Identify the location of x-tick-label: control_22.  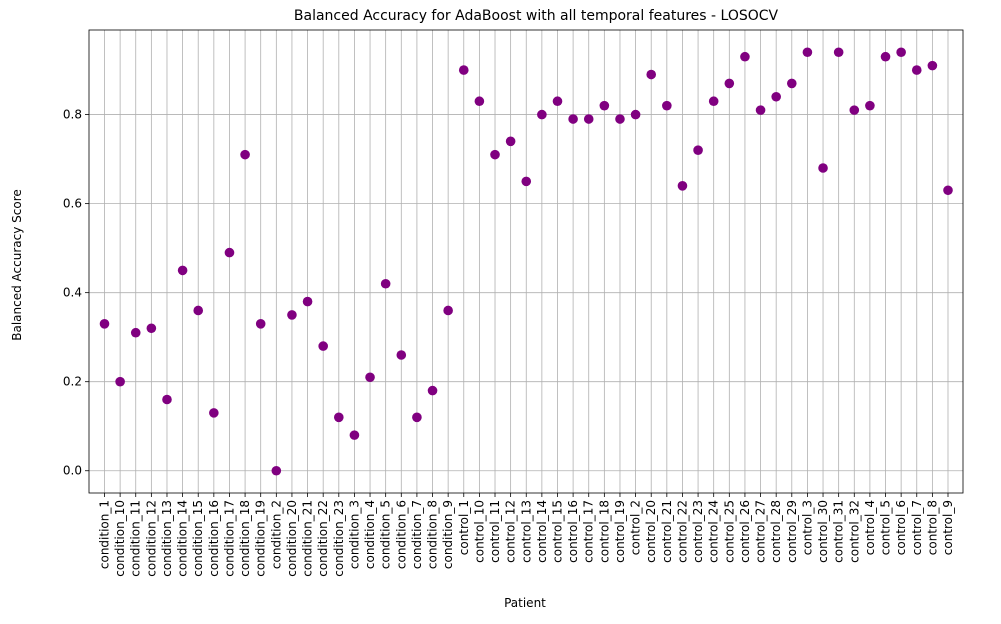
(682, 531).